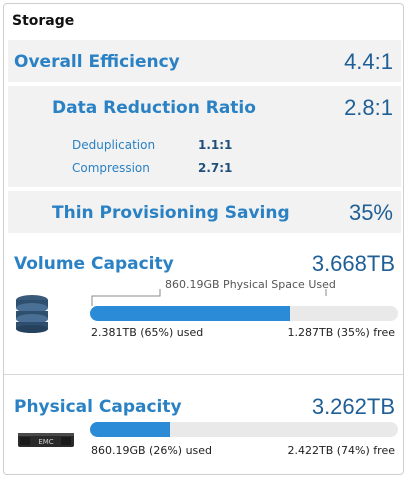  I want to click on physical-space-note: 860.19GB Physical Space Used, so click(250, 284).